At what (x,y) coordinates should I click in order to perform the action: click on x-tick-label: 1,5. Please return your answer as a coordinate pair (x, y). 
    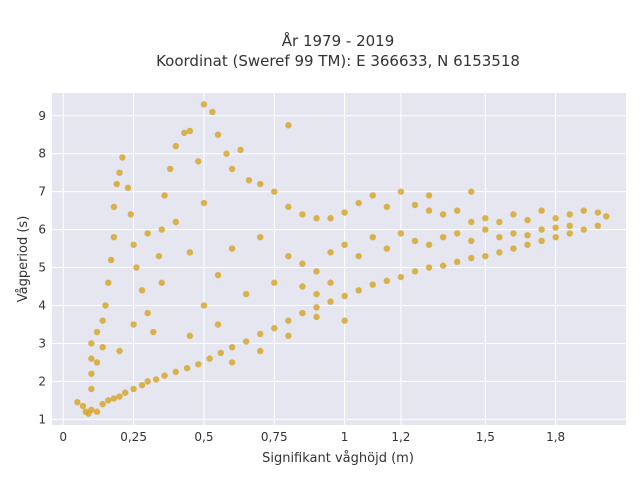
    Looking at the image, I should click on (485, 437).